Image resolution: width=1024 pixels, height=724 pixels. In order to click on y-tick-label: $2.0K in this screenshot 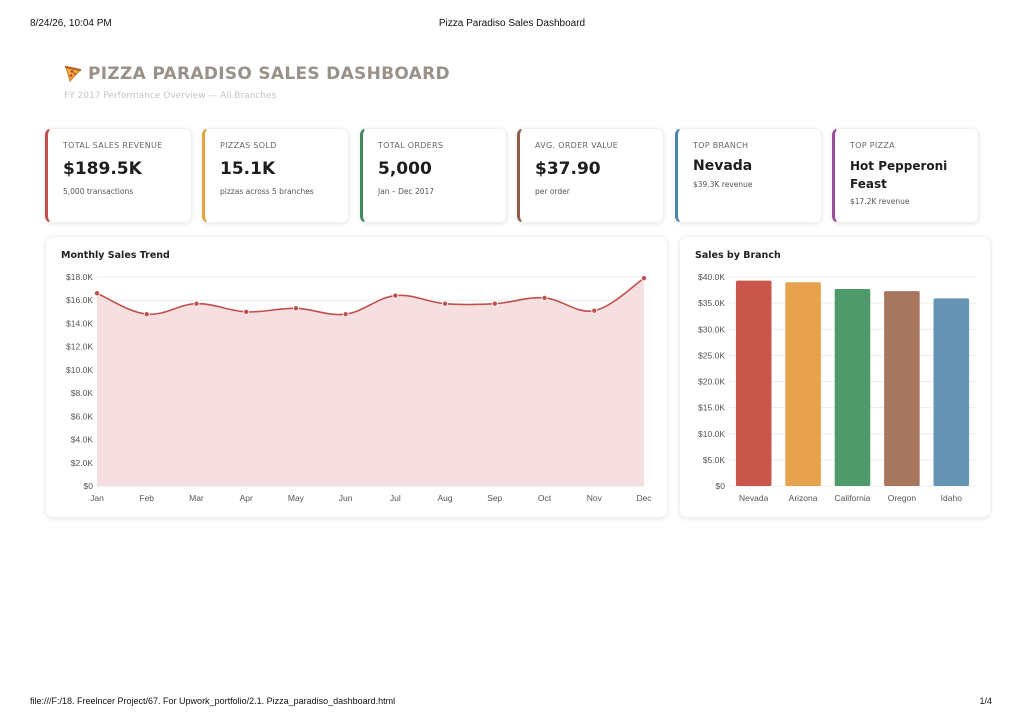, I will do `click(82, 463)`.